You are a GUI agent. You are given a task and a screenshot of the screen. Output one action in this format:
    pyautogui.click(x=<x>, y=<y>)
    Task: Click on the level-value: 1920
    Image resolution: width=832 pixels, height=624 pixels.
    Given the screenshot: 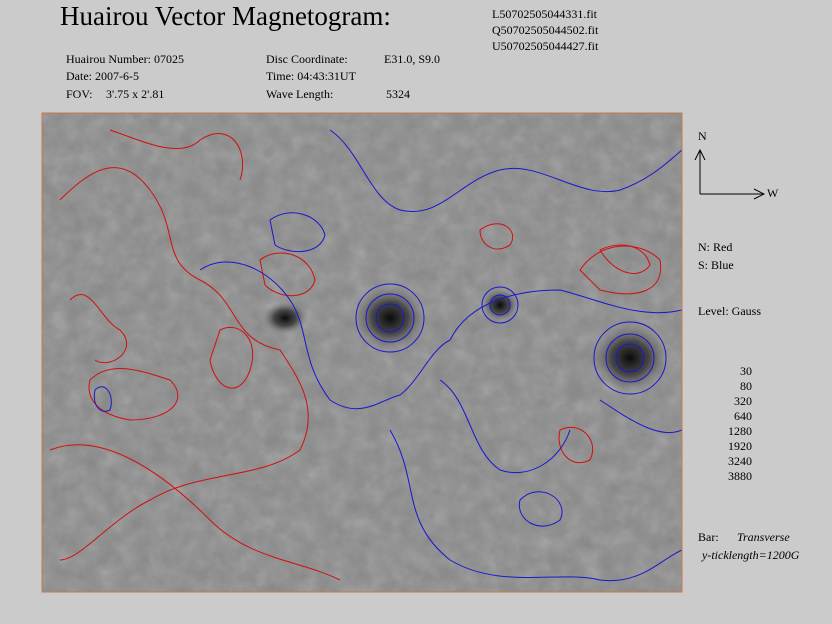 What is the action you would take?
    pyautogui.click(x=740, y=446)
    